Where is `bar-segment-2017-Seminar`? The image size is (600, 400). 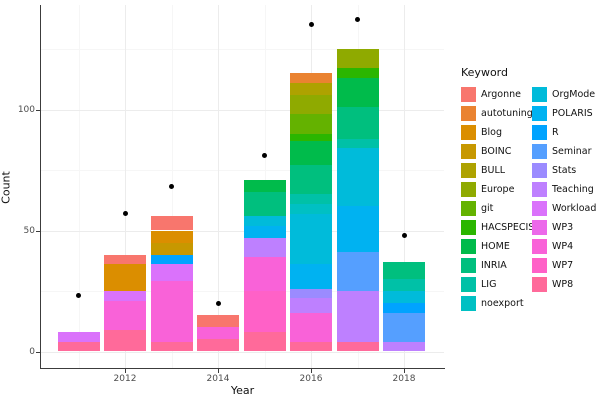 bar-segment-2017-Seminar is located at coordinates (357, 271).